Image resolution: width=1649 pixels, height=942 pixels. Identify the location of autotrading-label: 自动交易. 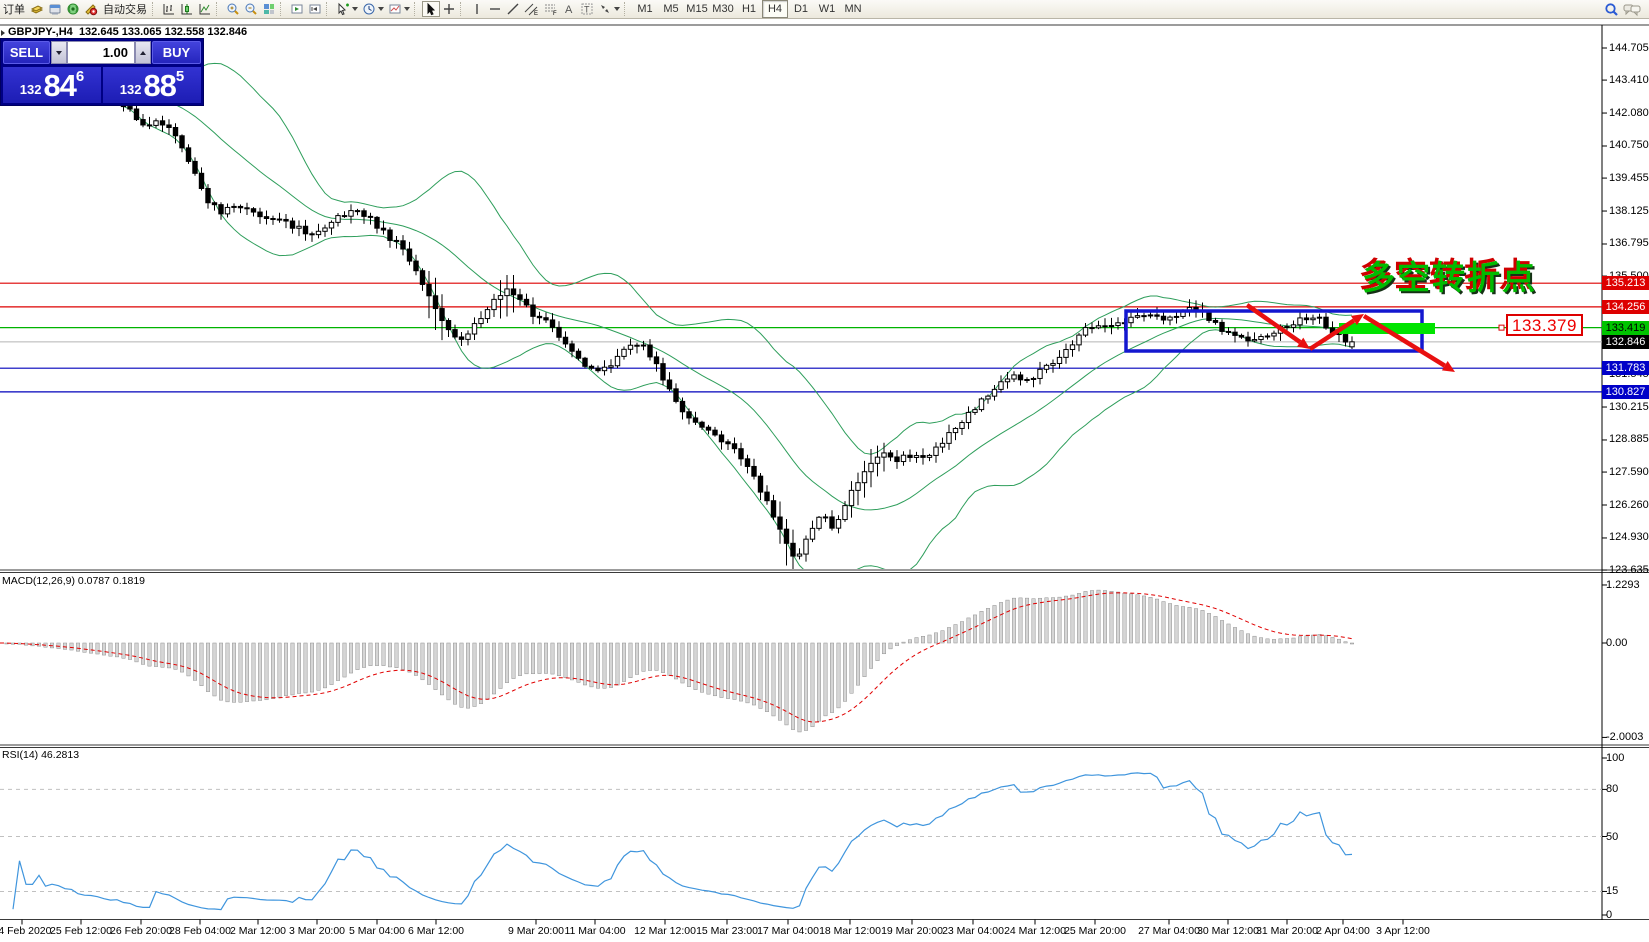
(125, 10).